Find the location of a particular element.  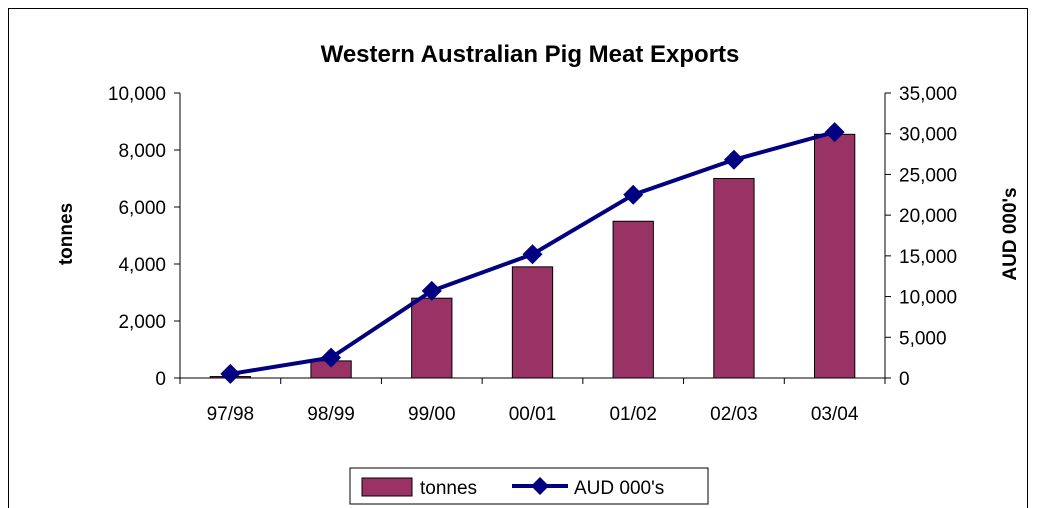

y-right-tick-label: 30,000 is located at coordinates (928, 135).